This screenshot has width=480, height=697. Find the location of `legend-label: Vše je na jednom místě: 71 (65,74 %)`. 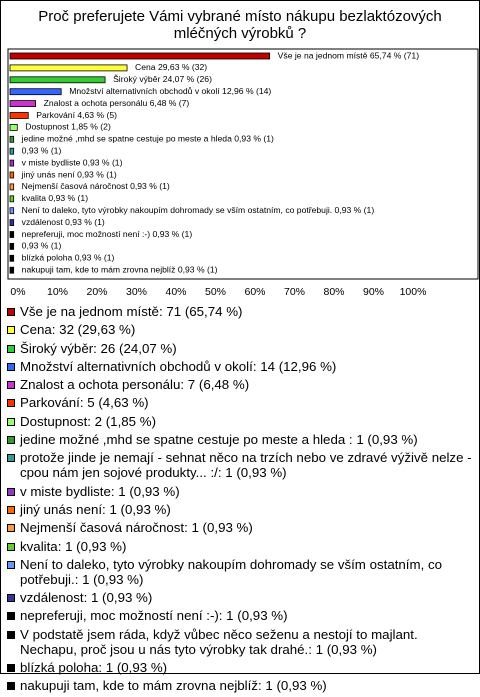

legend-label: Vše je na jednom místě: 71 (65,74 %) is located at coordinates (131, 311).